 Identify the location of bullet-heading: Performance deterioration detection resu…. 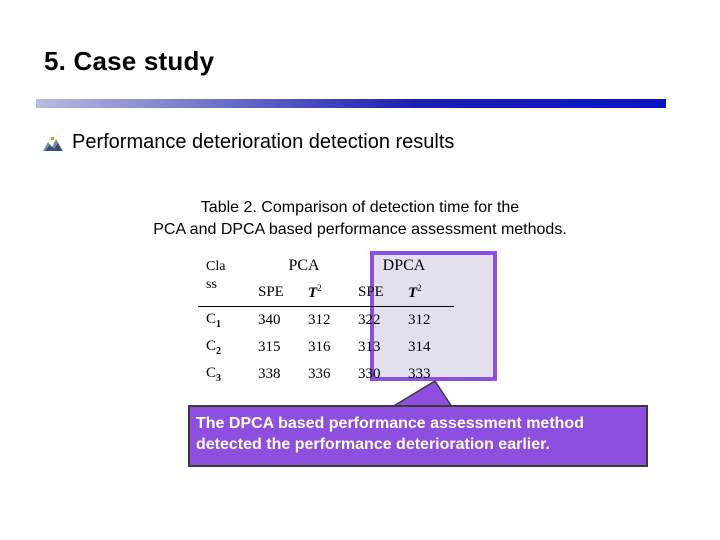
(263, 142).